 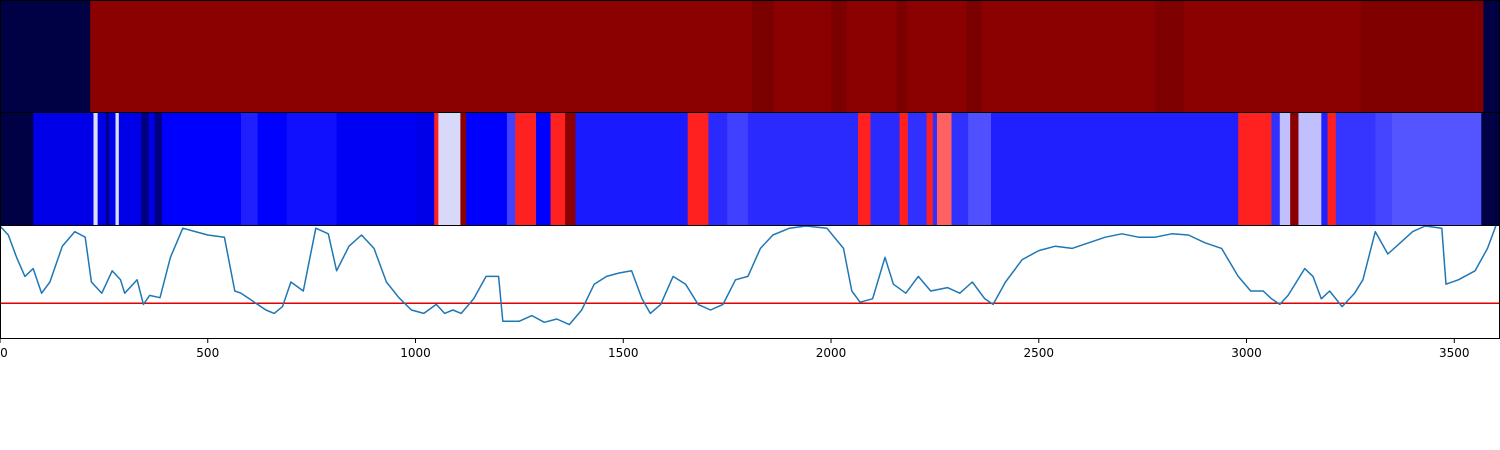 What do you see at coordinates (415, 353) in the screenshot?
I see `x-tick-label: 1000` at bounding box center [415, 353].